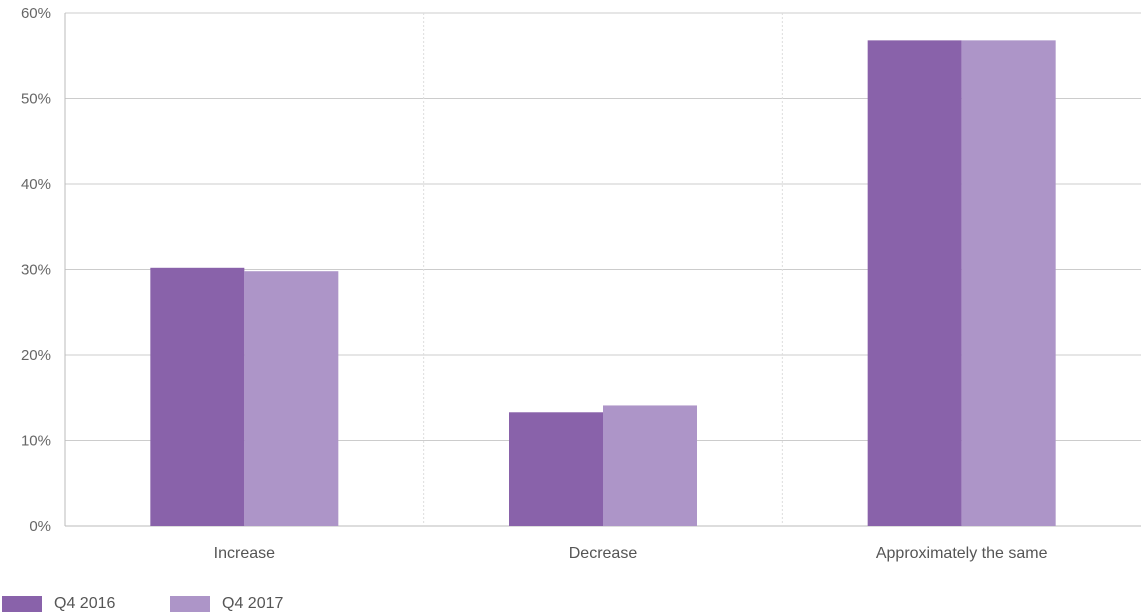  Describe the element at coordinates (36, 441) in the screenshot. I see `y-tick-label: 10%` at that location.